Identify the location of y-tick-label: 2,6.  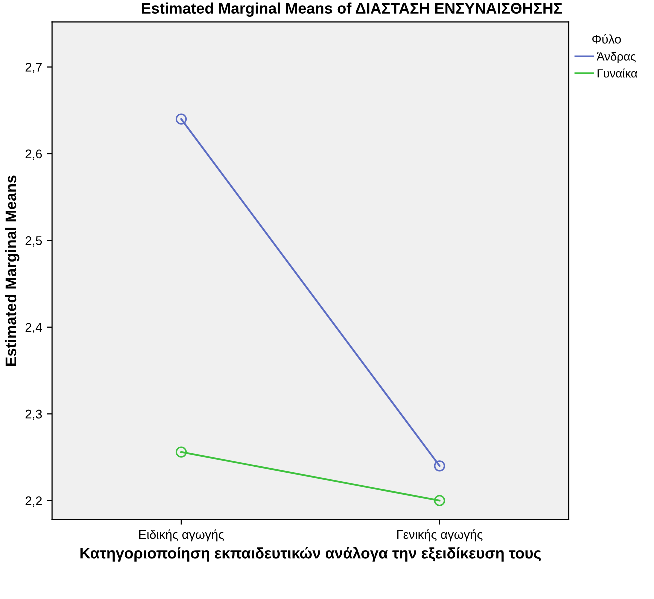
(34, 155).